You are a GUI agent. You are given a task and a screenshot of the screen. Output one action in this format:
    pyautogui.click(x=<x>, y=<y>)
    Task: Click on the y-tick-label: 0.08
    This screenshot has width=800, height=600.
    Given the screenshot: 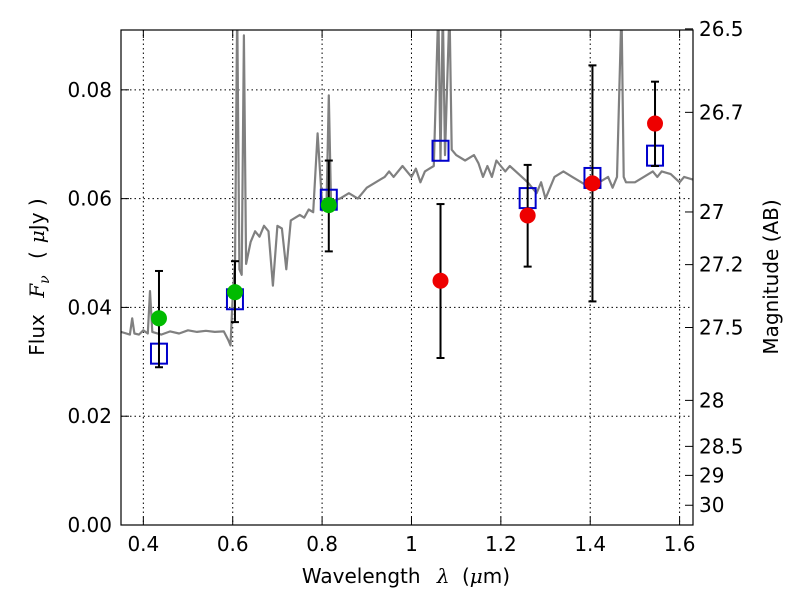 What is the action you would take?
    pyautogui.click(x=89, y=90)
    